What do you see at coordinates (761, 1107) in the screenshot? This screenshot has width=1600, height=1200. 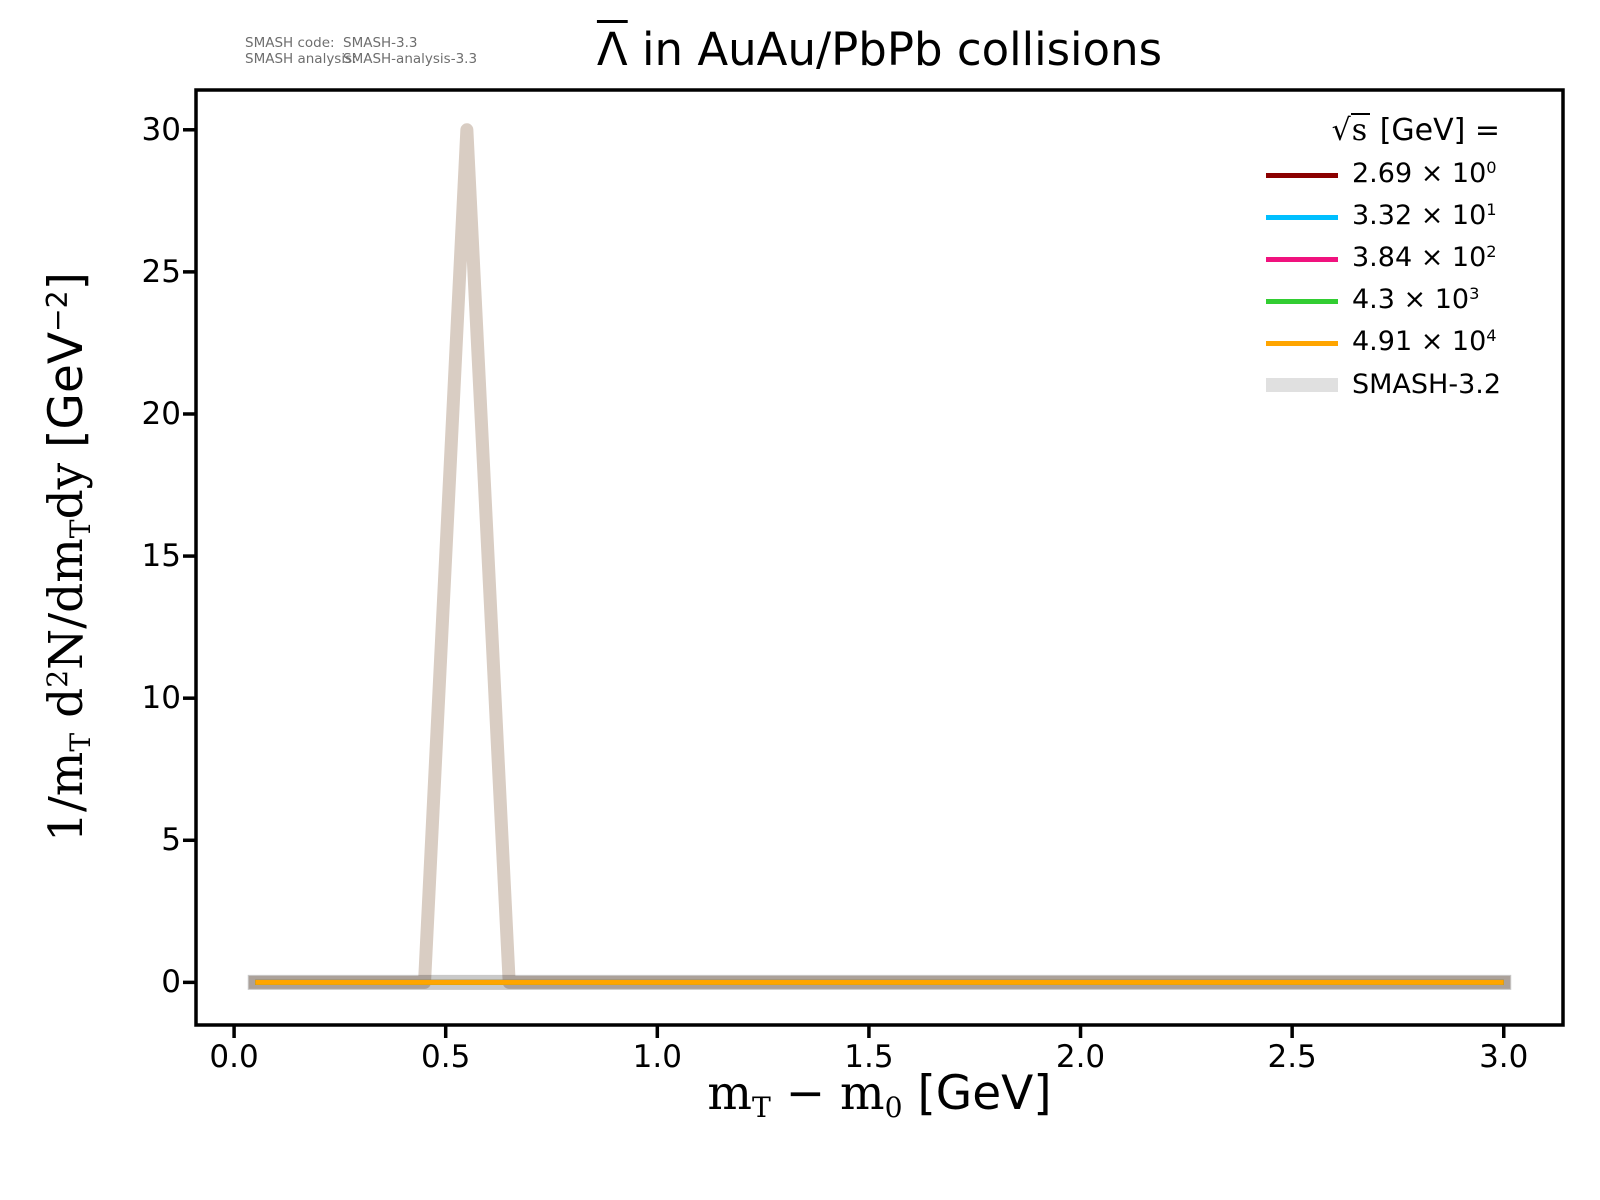 I see `x-axis-label-text: T` at bounding box center [761, 1107].